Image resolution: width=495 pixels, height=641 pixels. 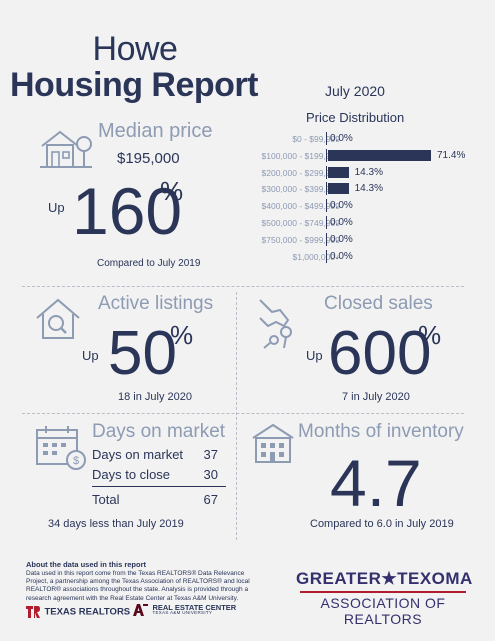 What do you see at coordinates (66, 148) in the screenshot?
I see `house-tree-icon` at bounding box center [66, 148].